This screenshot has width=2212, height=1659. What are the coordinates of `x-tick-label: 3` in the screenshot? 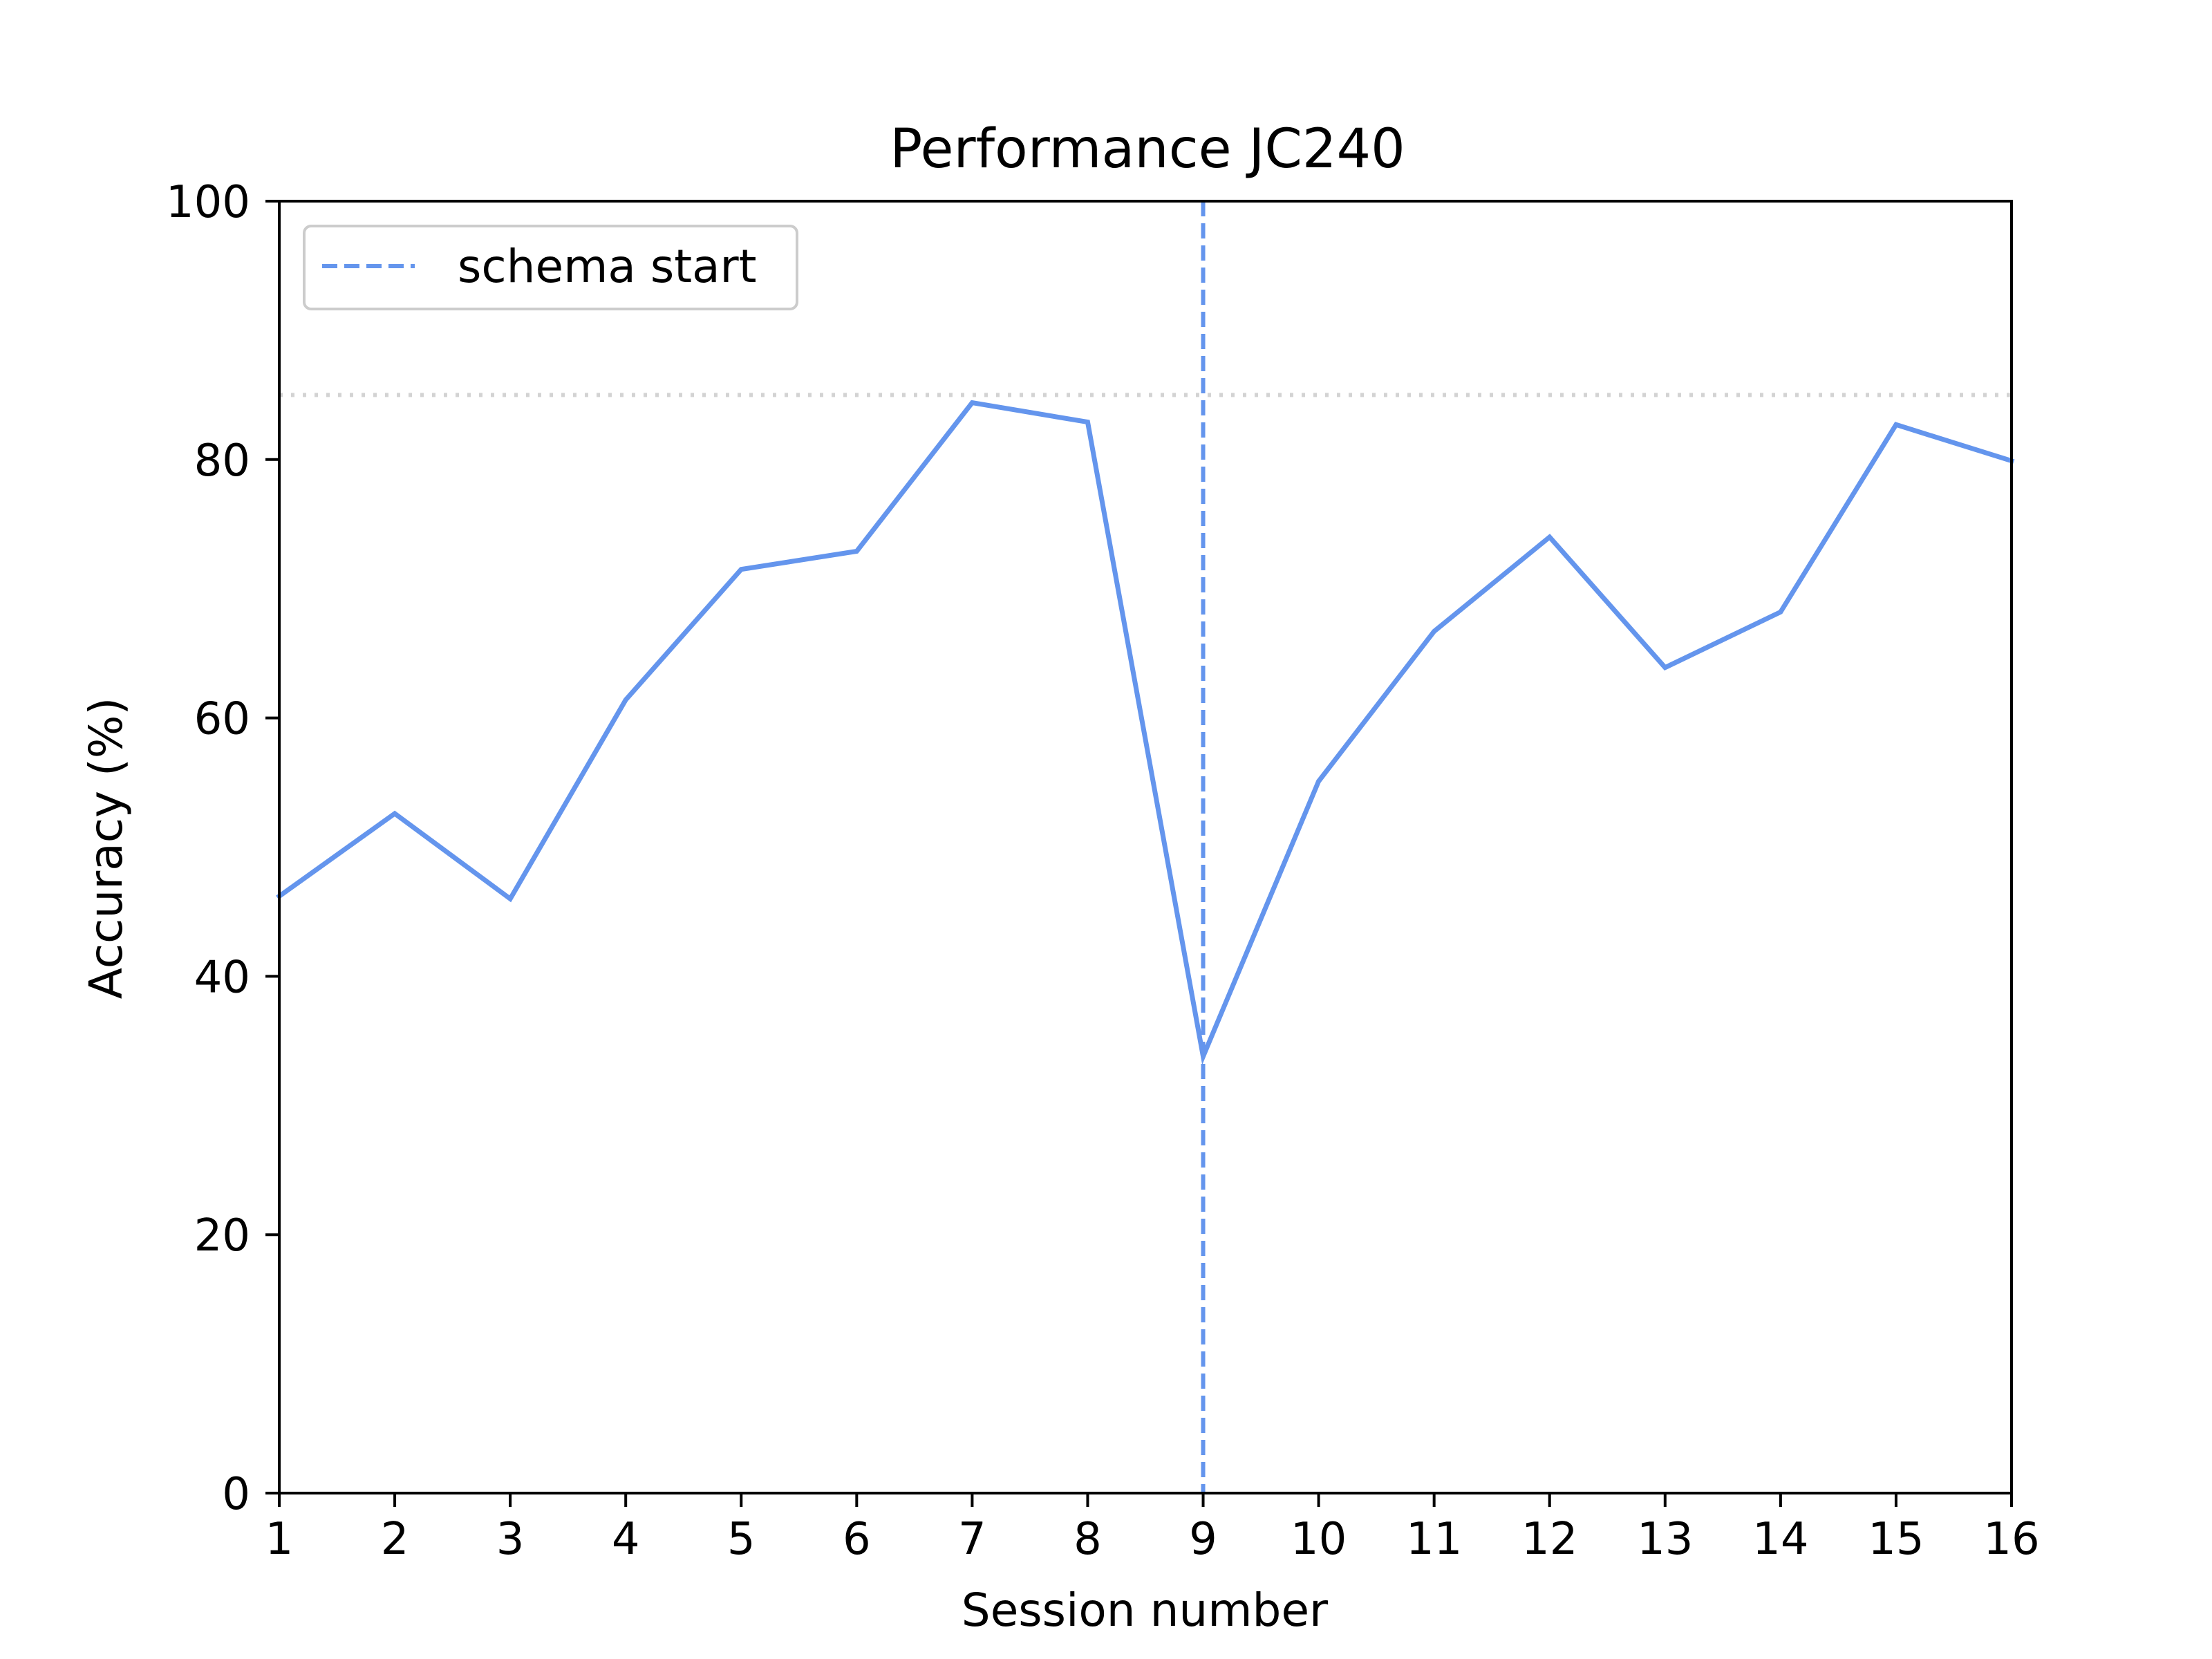 It's located at (510, 1540).